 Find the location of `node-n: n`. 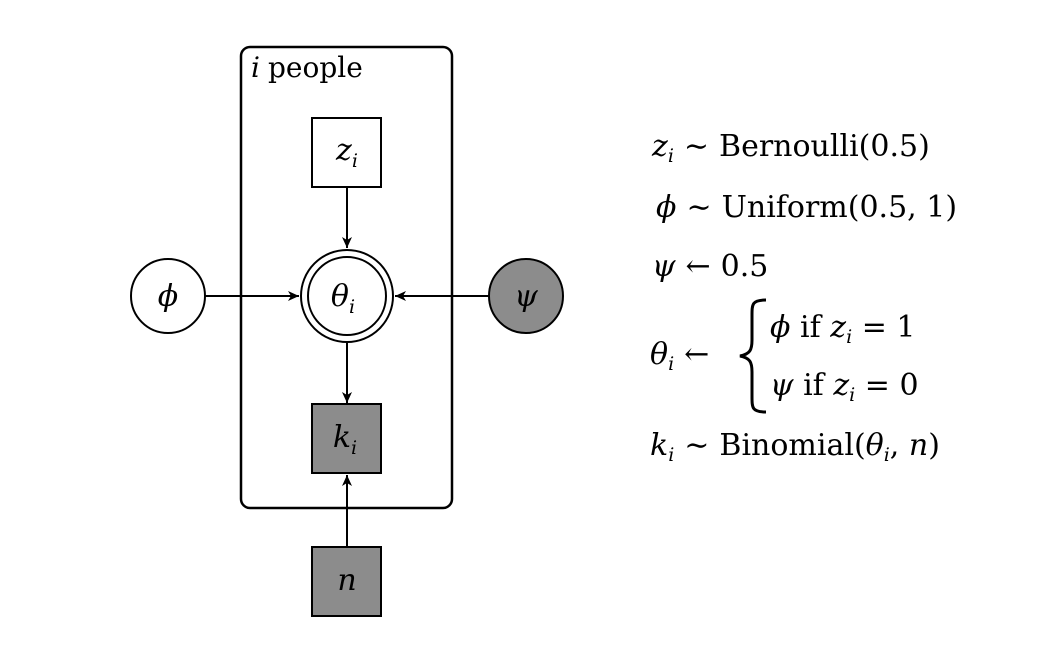

node-n: n is located at coordinates (346, 581).